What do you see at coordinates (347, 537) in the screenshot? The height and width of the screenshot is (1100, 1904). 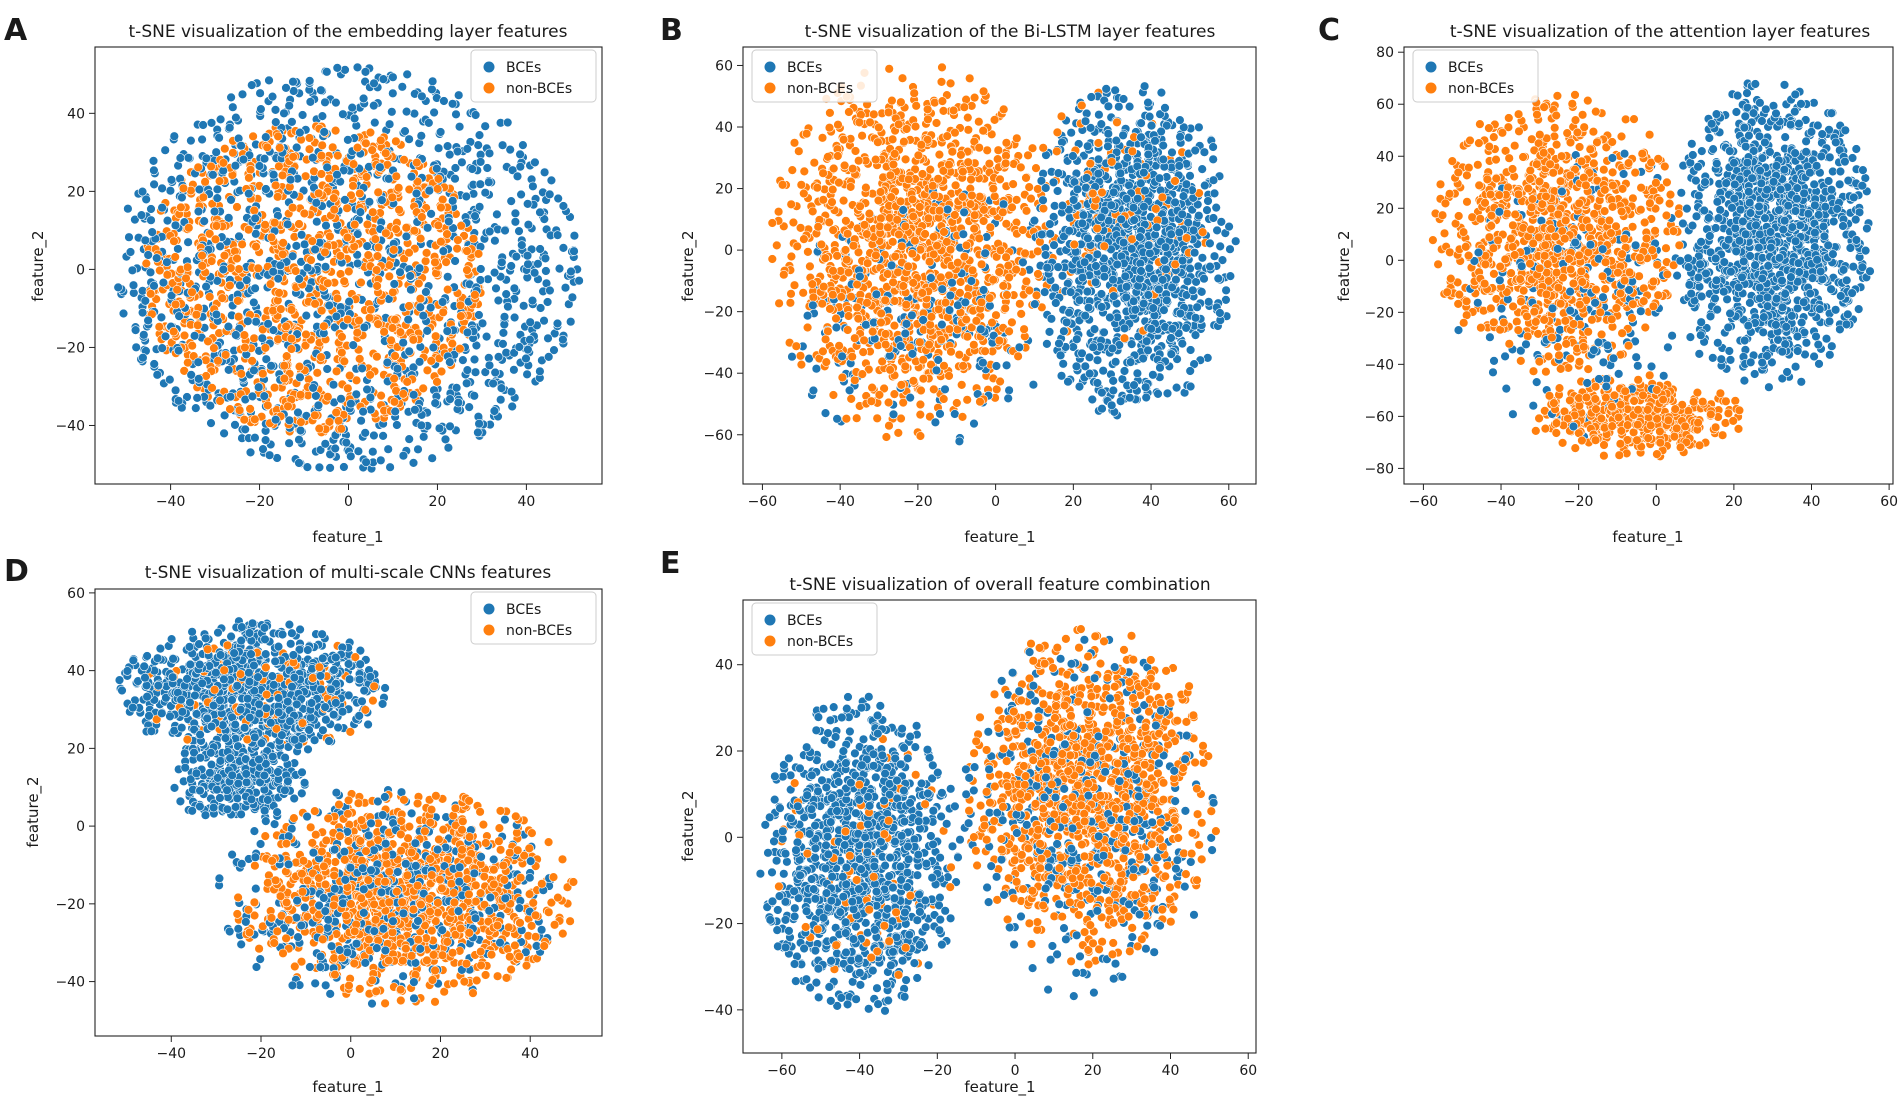 I see `x-axis-label: feature_1` at bounding box center [347, 537].